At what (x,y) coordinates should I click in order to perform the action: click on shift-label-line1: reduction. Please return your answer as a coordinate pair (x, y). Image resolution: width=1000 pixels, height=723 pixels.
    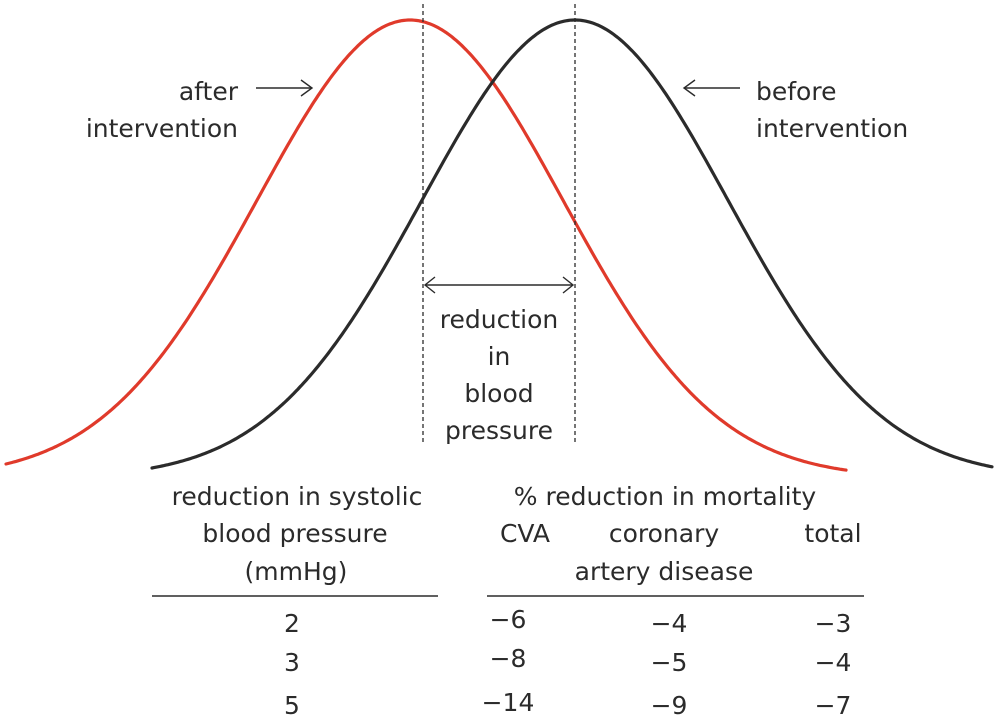
    Looking at the image, I should click on (499, 319).